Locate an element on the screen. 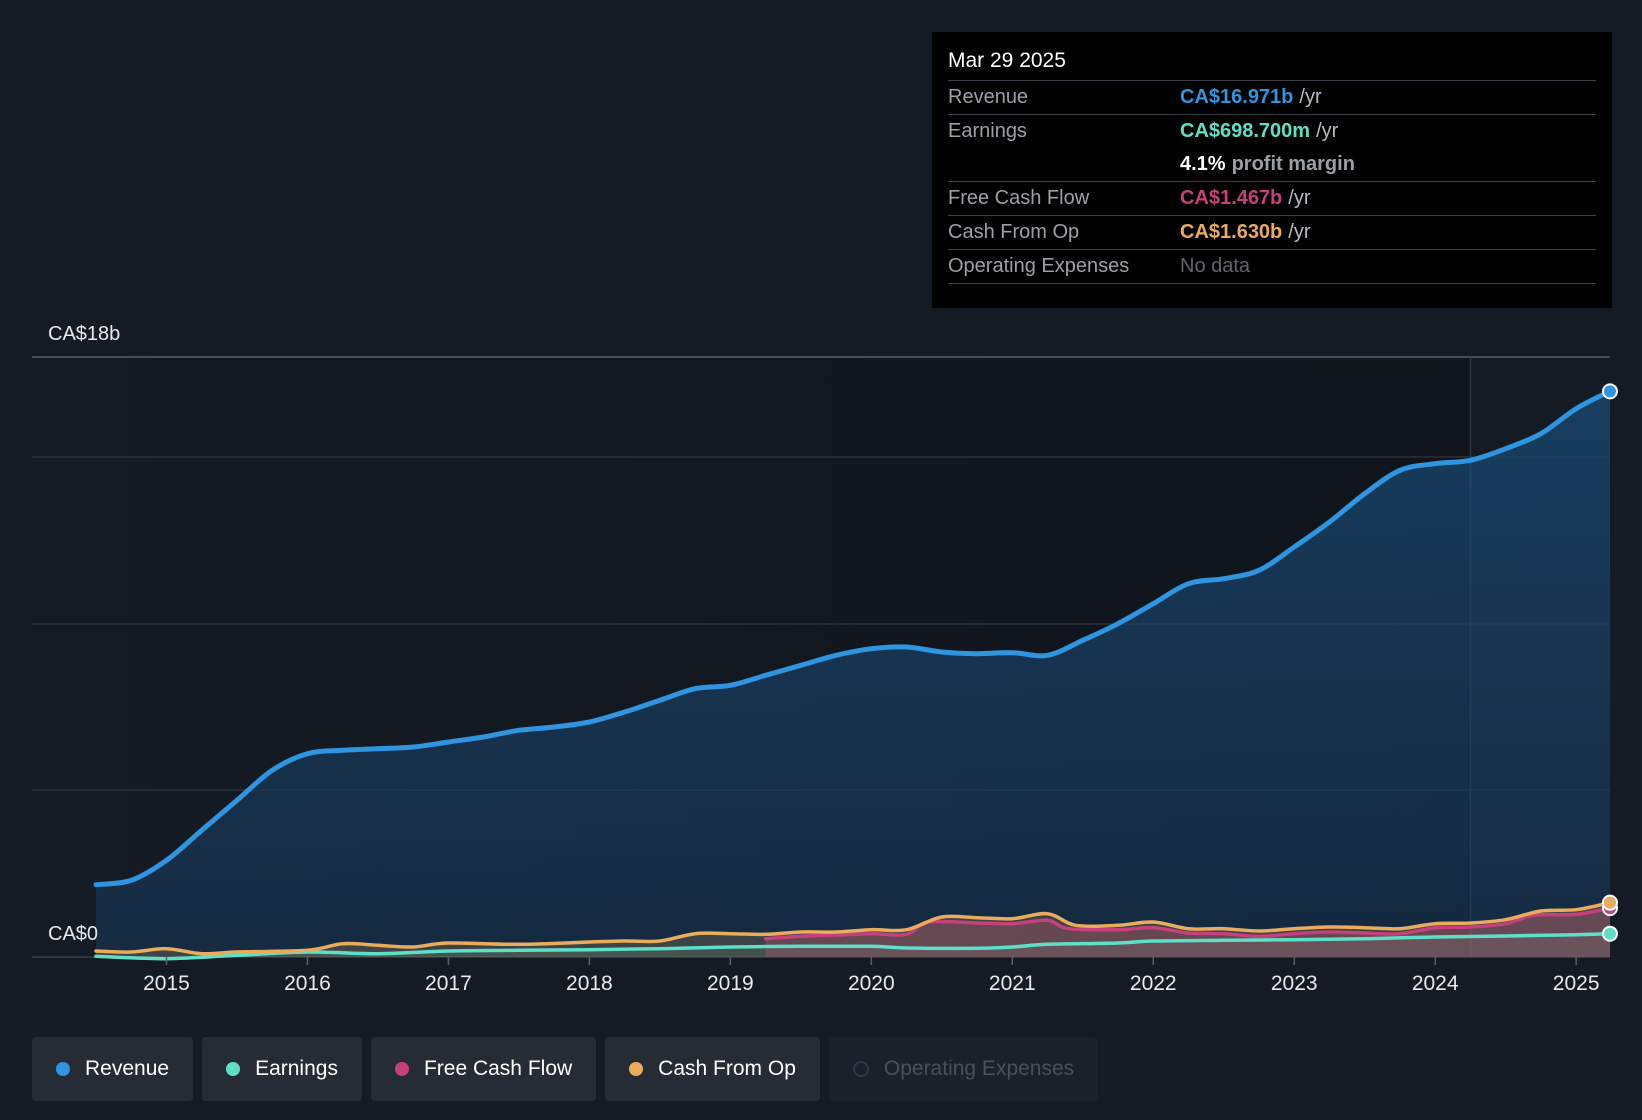 Image resolution: width=1642 pixels, height=1120 pixels. earnings-line is located at coordinates (853, 946).